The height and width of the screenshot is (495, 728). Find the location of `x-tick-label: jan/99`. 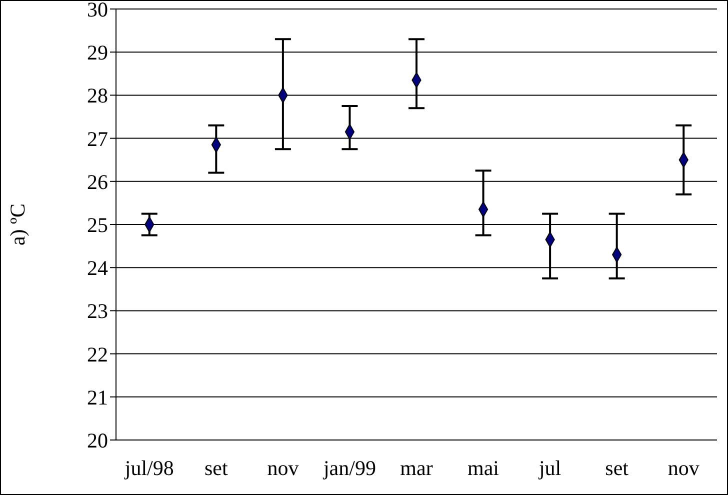

x-tick-label: jan/99 is located at coordinates (349, 468).